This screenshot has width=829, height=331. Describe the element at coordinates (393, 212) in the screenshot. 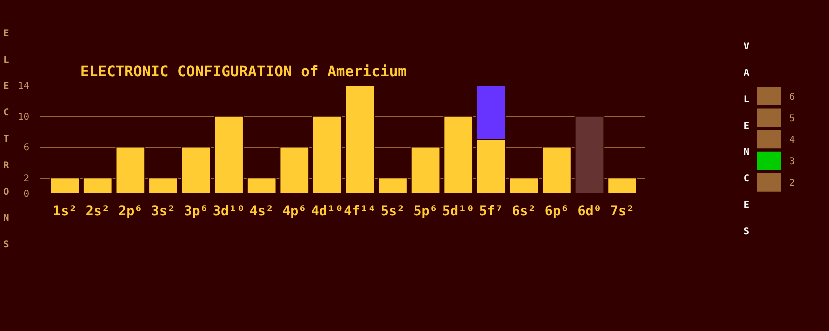

I see `x-tick-label: 5s²` at that location.